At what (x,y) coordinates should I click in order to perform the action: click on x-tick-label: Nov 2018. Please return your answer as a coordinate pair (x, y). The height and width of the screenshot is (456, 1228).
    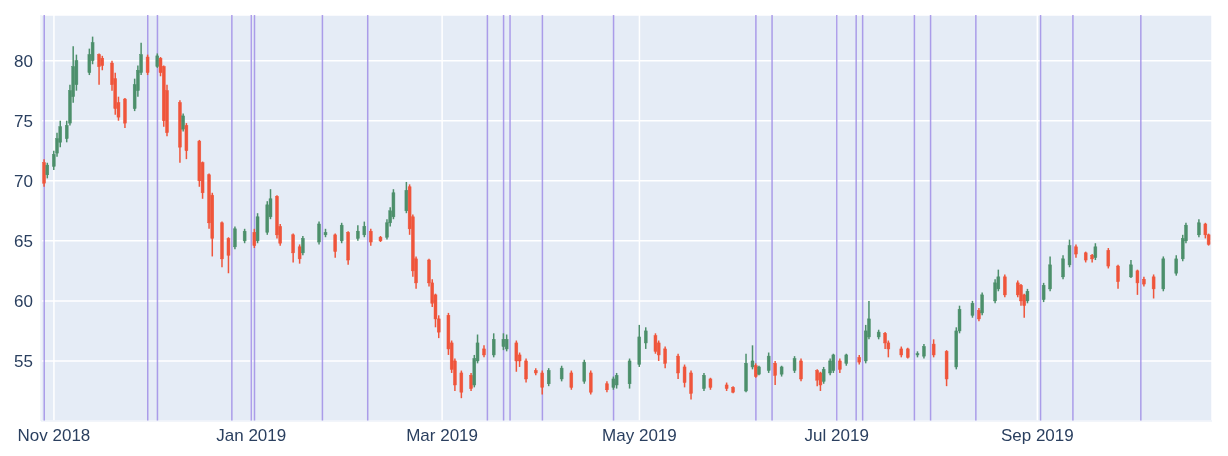
    Looking at the image, I should click on (54, 436).